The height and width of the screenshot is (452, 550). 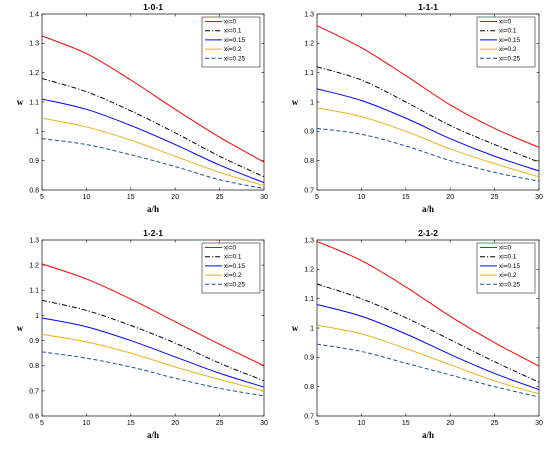 What do you see at coordinates (428, 233) in the screenshot?
I see `chart-title: 2-1-2` at bounding box center [428, 233].